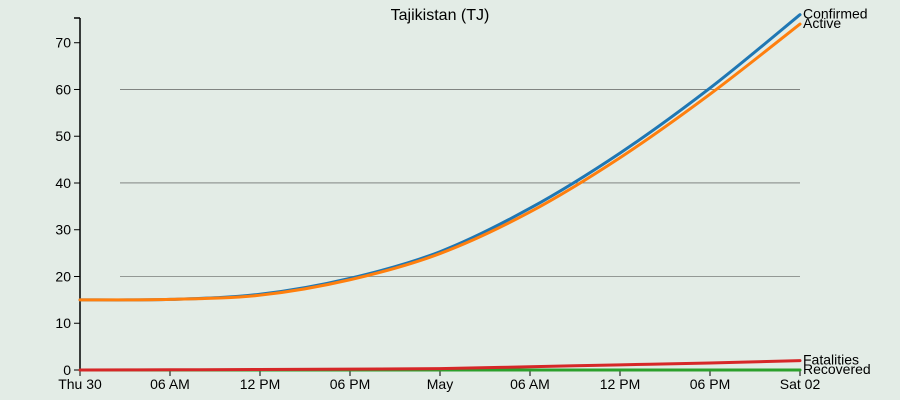 This screenshot has width=900, height=400. Describe the element at coordinates (63, 136) in the screenshot. I see `y-tick-label-50: 50` at that location.